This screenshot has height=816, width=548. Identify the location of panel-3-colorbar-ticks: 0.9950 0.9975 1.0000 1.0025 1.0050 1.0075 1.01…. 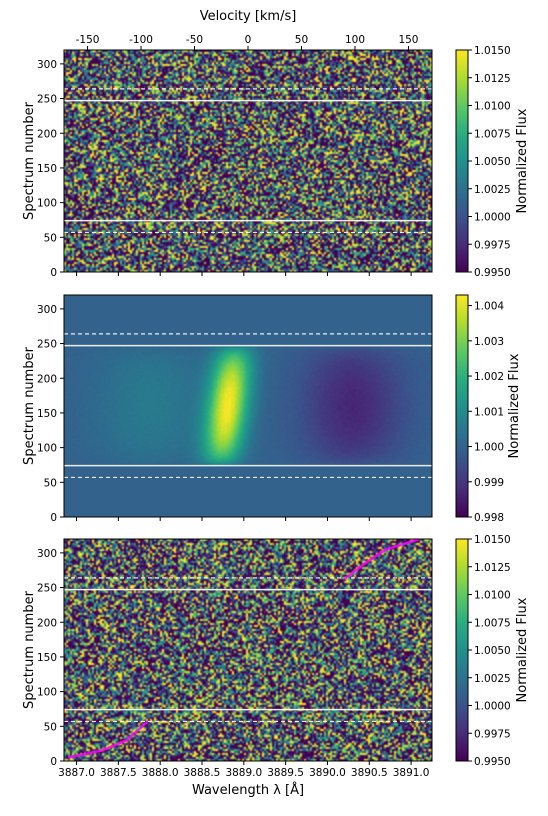
(489, 651).